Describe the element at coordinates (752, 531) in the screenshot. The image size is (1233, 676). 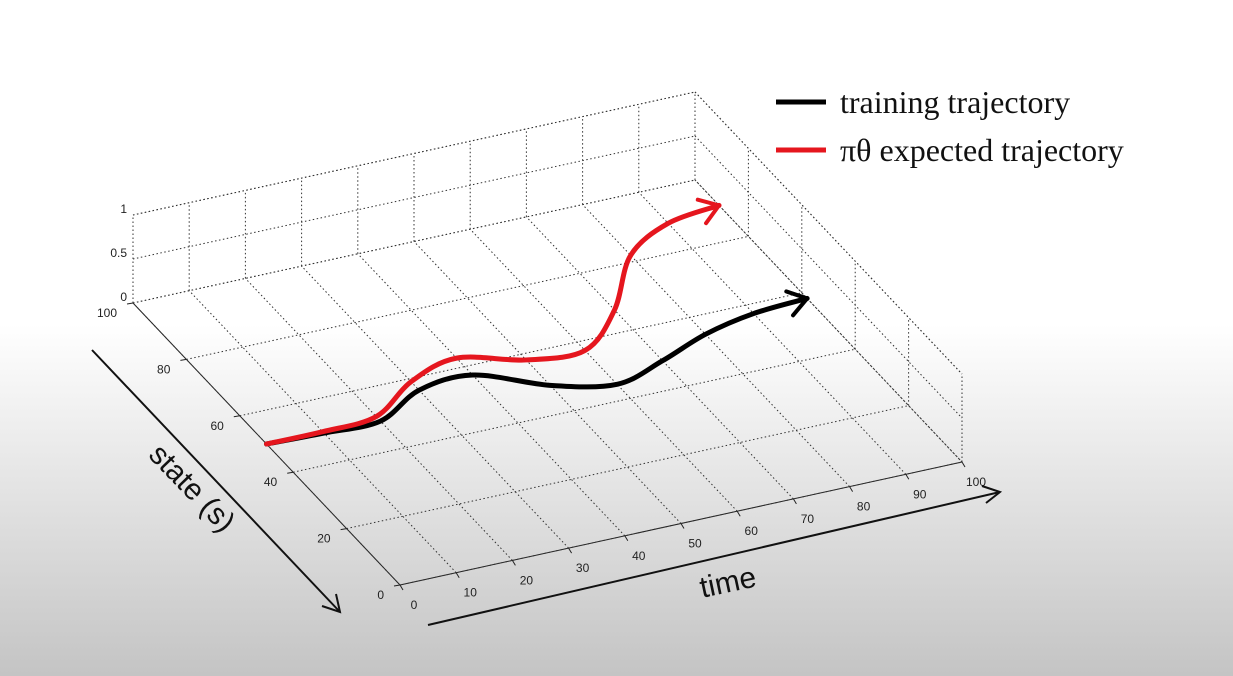
I see `x-tick-label: 60` at that location.